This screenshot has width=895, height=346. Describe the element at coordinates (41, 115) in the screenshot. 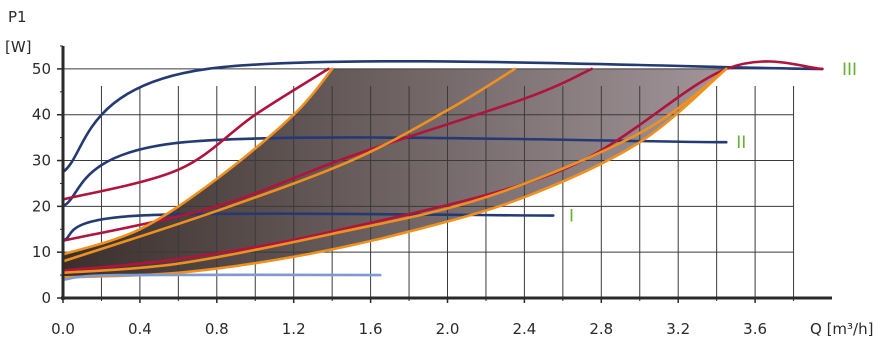

I see `y-tick-label: 40` at that location.